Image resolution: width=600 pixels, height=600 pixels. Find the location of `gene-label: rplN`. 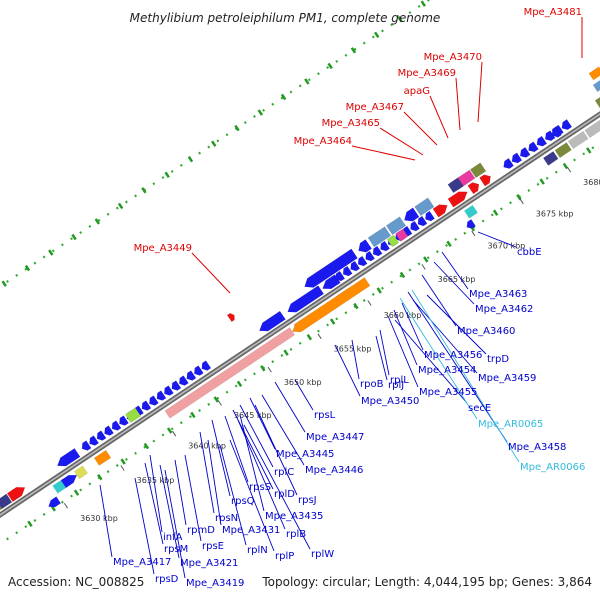

gene-label: rplN is located at coordinates (257, 550).